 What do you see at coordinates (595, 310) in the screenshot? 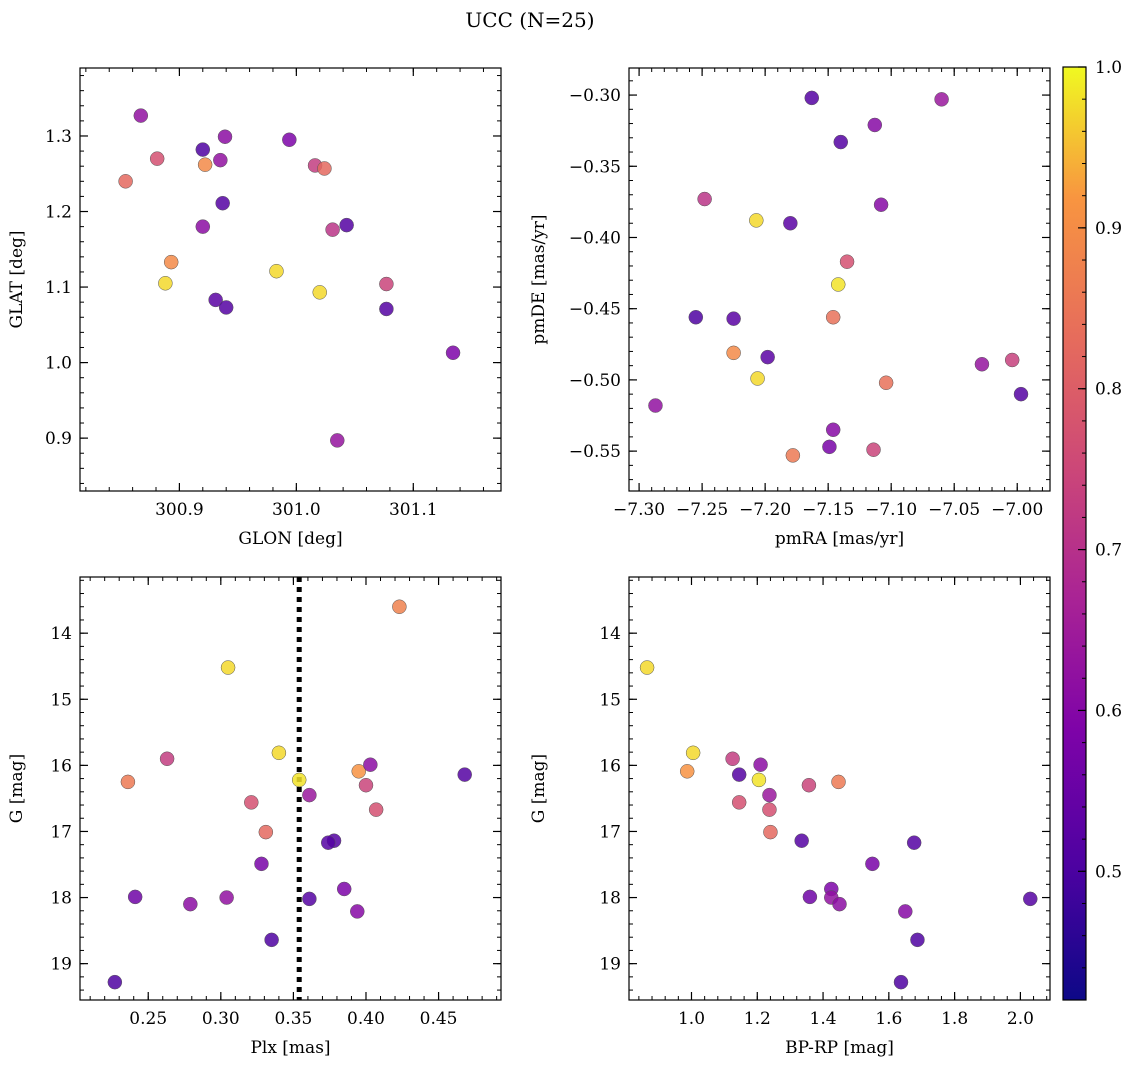
I see `y-tick-label: −0.45` at bounding box center [595, 310].